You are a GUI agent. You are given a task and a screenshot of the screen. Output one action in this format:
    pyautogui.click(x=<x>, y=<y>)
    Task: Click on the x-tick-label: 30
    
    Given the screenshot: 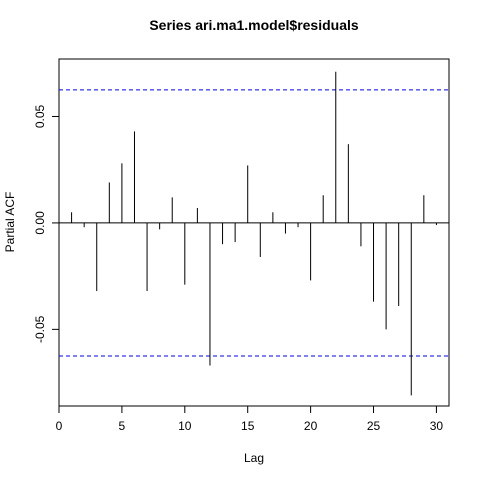 What is the action you would take?
    pyautogui.click(x=437, y=426)
    